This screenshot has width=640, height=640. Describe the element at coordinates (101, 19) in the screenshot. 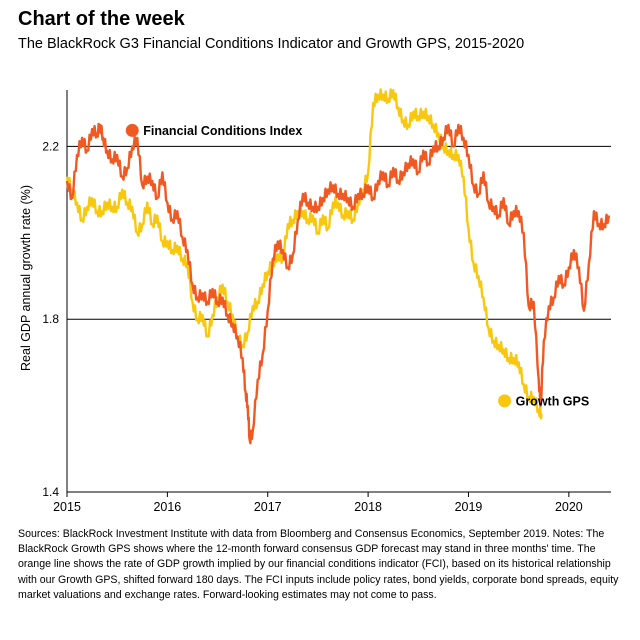

I see `chart-title: Chart of the week` at that location.